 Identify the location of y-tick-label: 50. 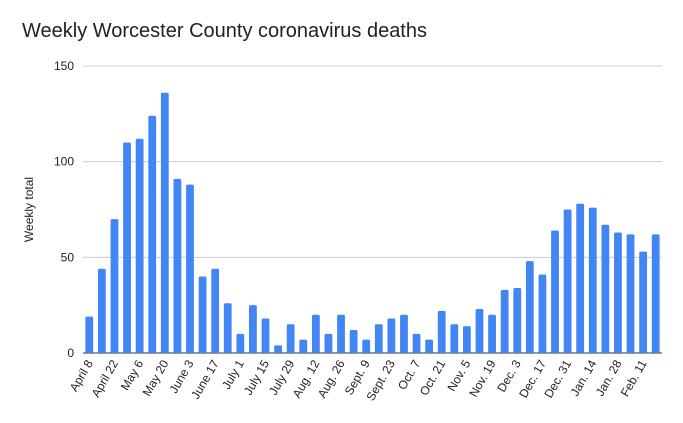
(68, 257).